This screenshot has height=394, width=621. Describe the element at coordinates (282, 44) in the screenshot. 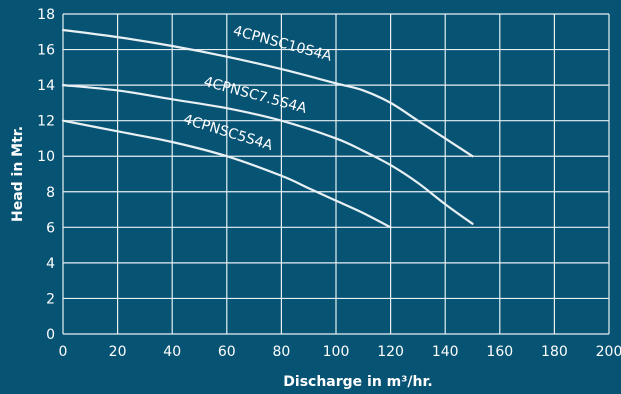

I see `curve-label-0: 4CPNSC10S4A` at that location.